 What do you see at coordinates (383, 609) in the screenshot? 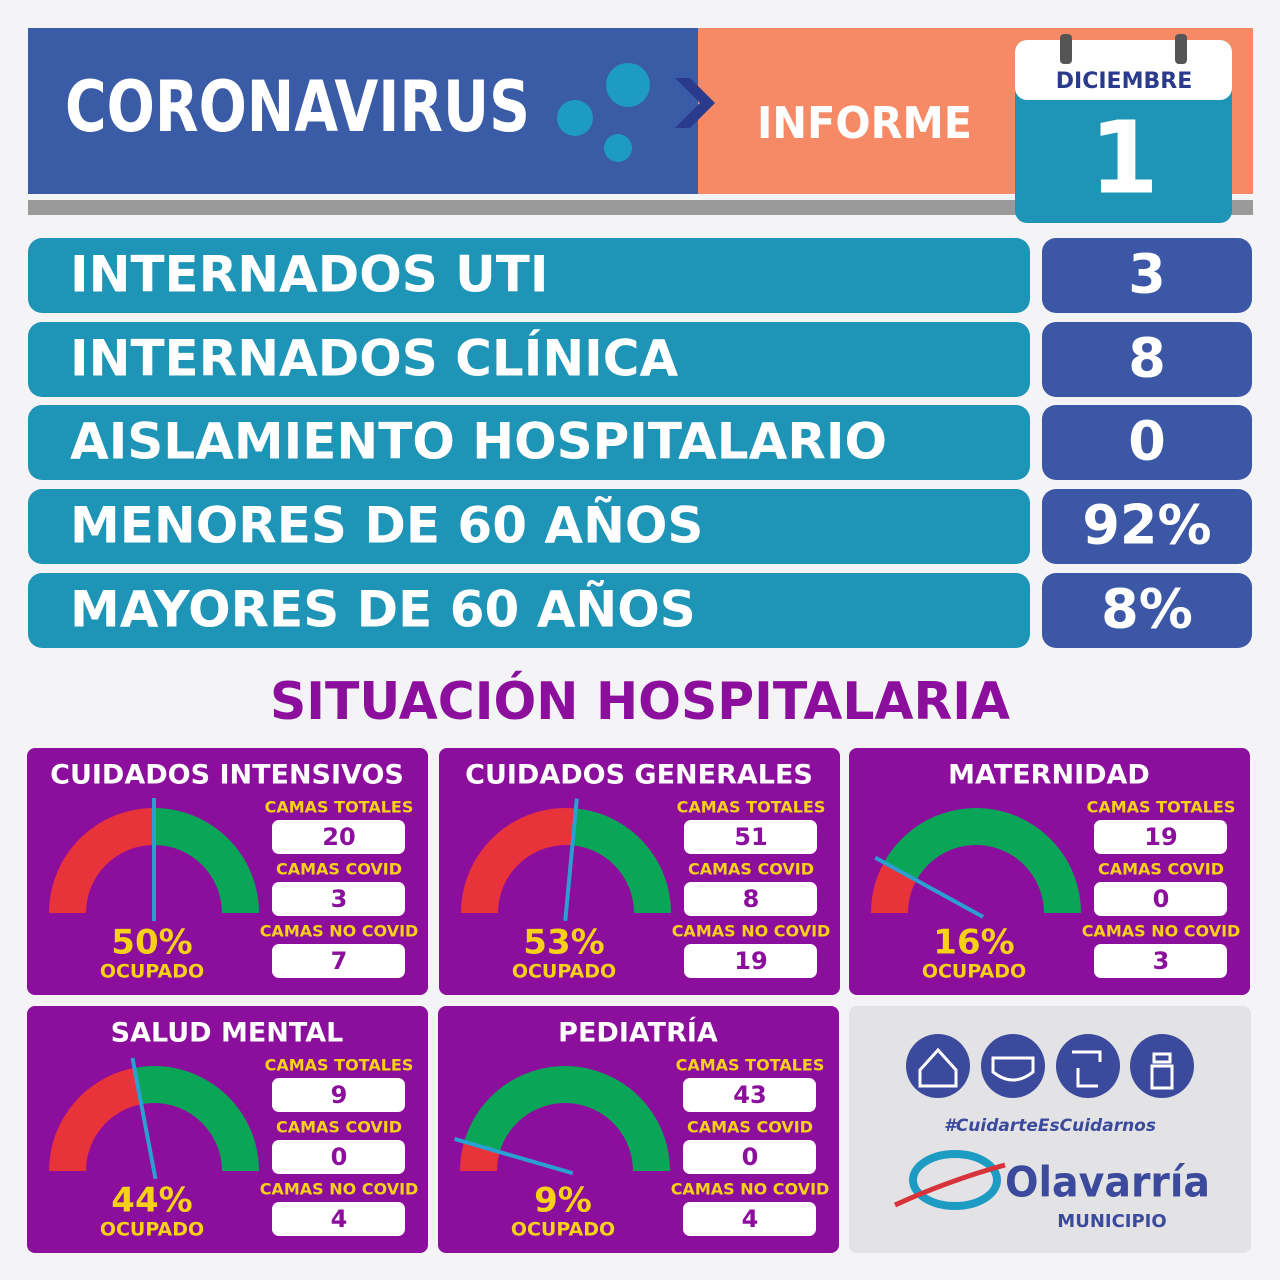
I see `stat-label: MAYORES DE 60 AÑOS` at bounding box center [383, 609].